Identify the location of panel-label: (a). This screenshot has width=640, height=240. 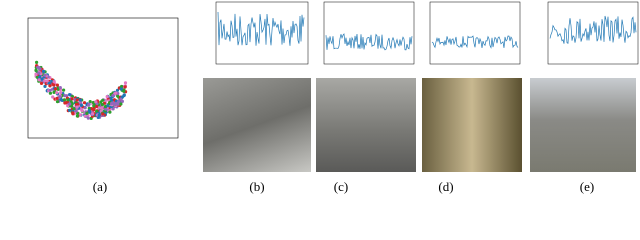
(100, 186).